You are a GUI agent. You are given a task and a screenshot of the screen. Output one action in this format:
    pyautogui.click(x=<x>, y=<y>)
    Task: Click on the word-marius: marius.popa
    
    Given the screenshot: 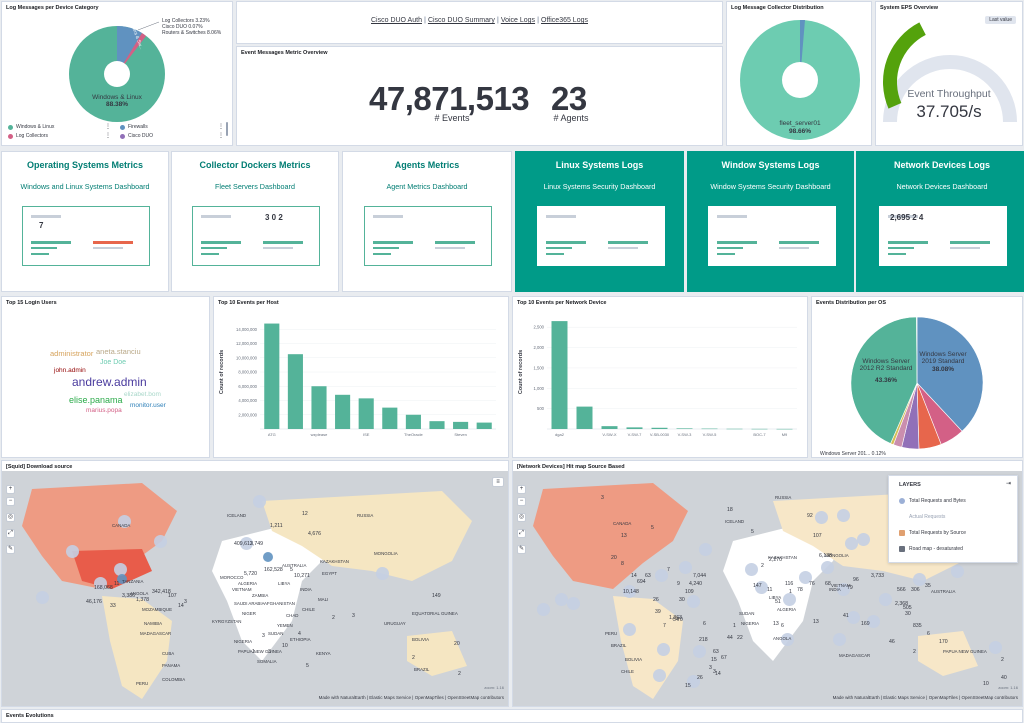 What is the action you would take?
    pyautogui.click(x=104, y=410)
    